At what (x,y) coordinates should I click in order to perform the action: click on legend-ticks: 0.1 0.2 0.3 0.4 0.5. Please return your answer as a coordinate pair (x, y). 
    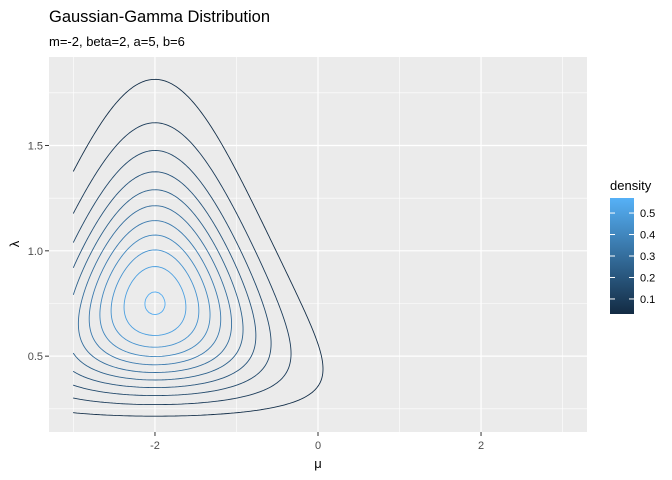
    Looking at the image, I should click on (632, 257).